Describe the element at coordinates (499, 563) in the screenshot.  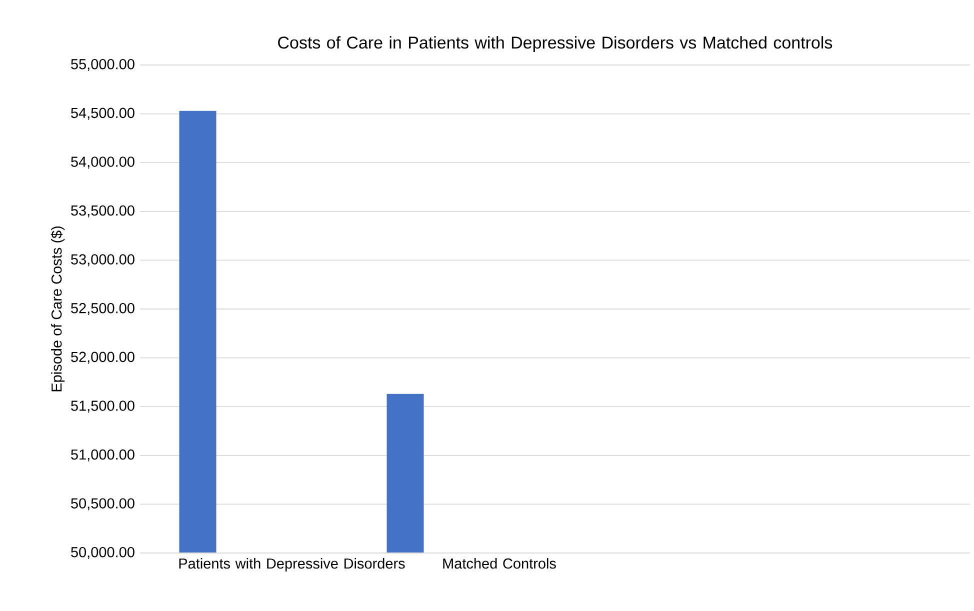
I see `x-tick-label: Matched Controls` at that location.